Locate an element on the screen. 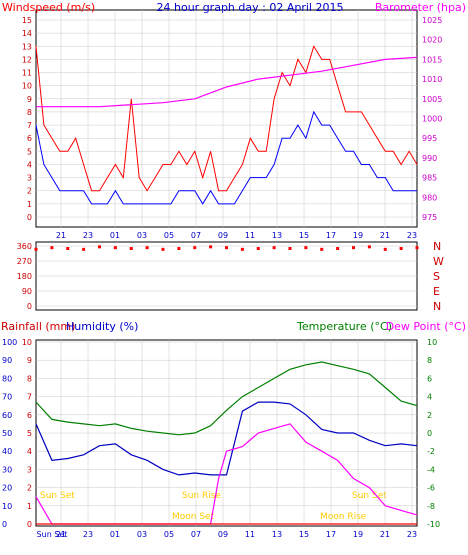 The height and width of the screenshot is (555, 468). top-left-tick-label: 15 is located at coordinates (27, 20).